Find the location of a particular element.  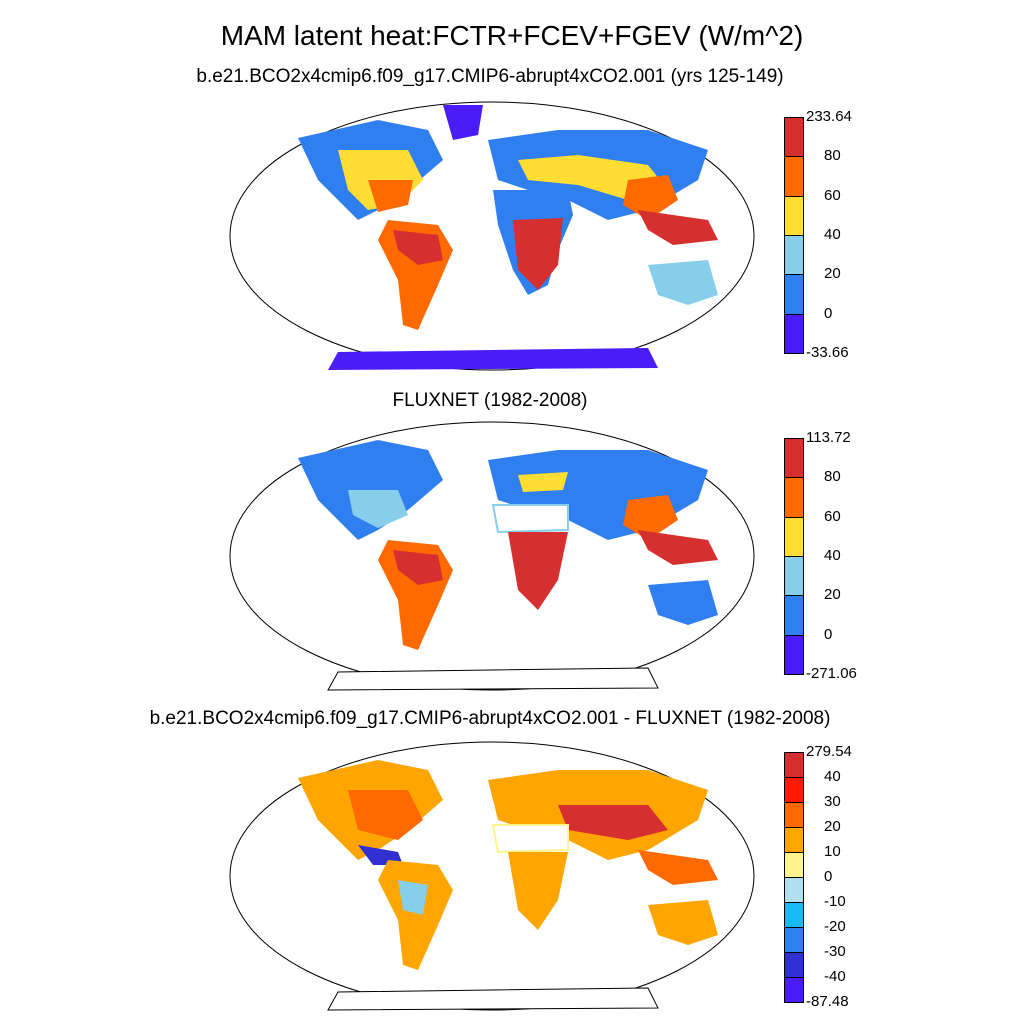

central-america is located at coordinates (380, 855).